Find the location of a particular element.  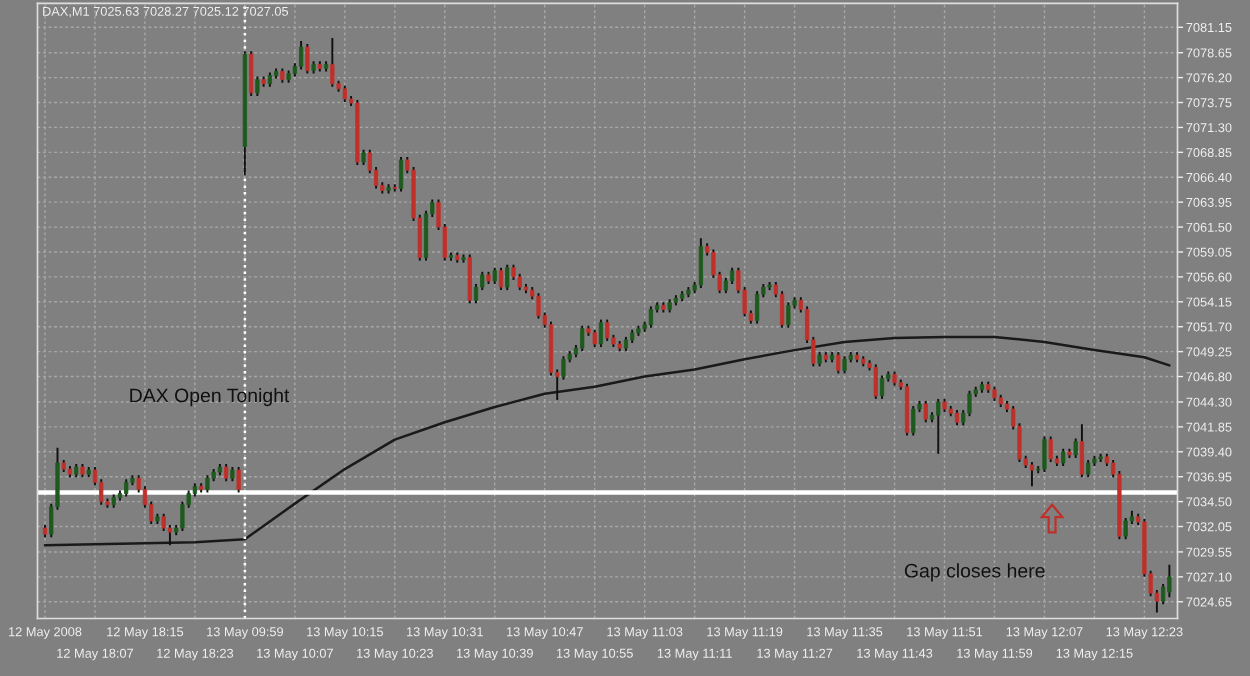

annotation: DAX Open Tonight is located at coordinates (210, 397).